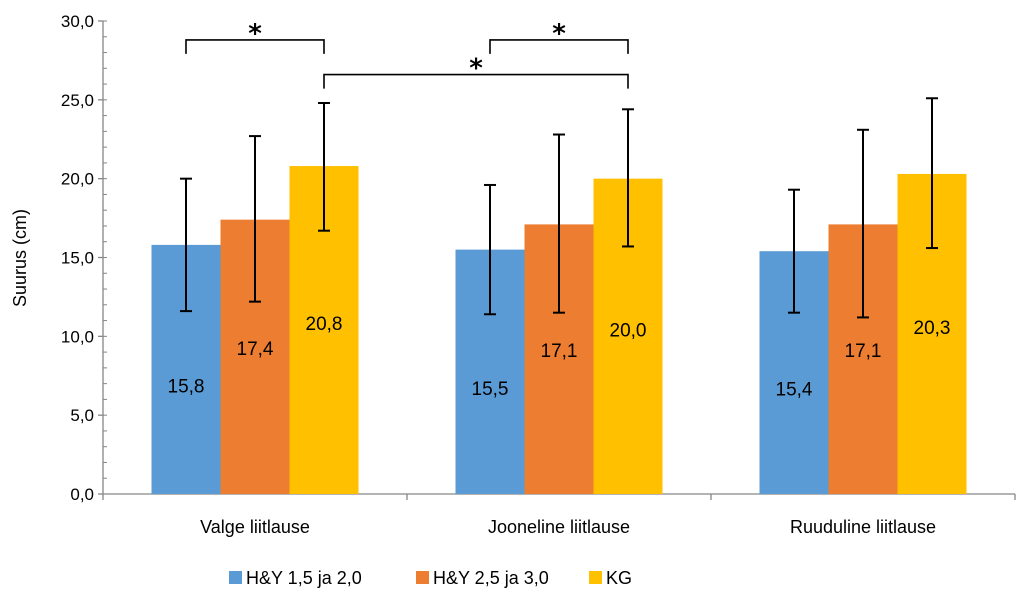 The height and width of the screenshot is (601, 1020). Describe the element at coordinates (863, 527) in the screenshot. I see `x-category-label: Ruuduline liitlause` at that location.